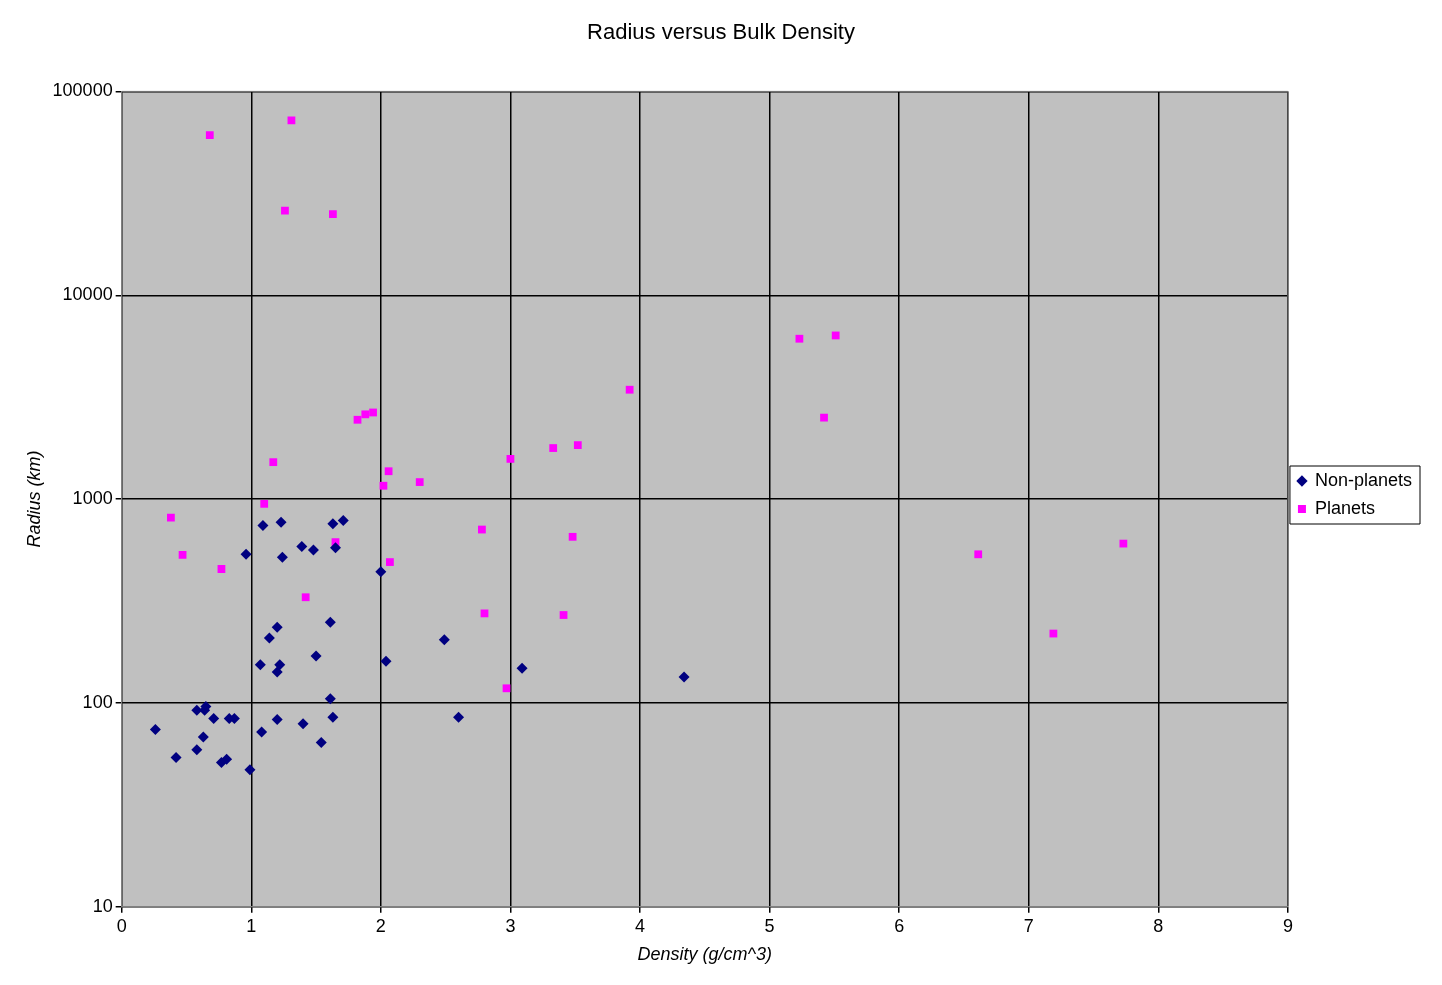 The image size is (1442, 985). Describe the element at coordinates (251, 925) in the screenshot. I see `x-tick-label: 1` at that location.